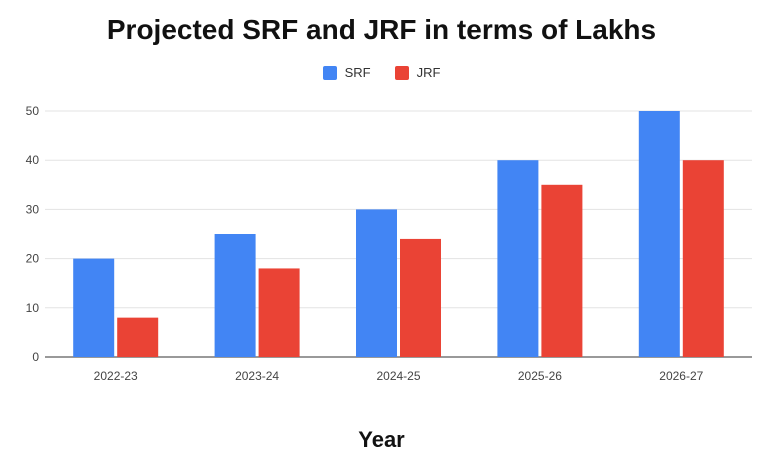 This screenshot has height=453, width=763. What do you see at coordinates (357, 72) in the screenshot?
I see `legend-label-srf: SRF` at bounding box center [357, 72].